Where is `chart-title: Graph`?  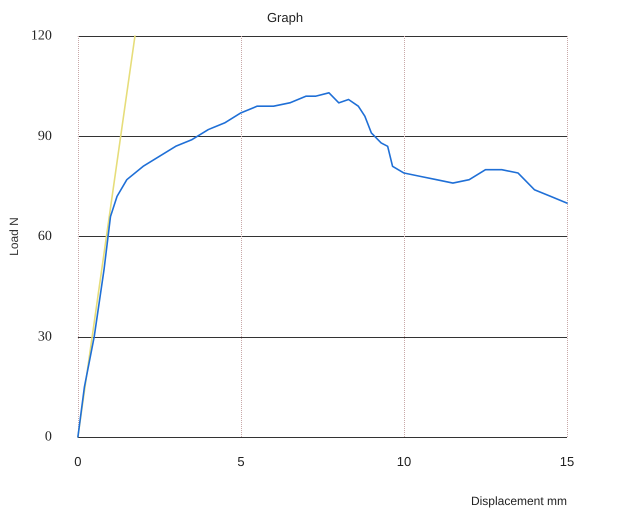
chart-title: Graph is located at coordinates (285, 17).